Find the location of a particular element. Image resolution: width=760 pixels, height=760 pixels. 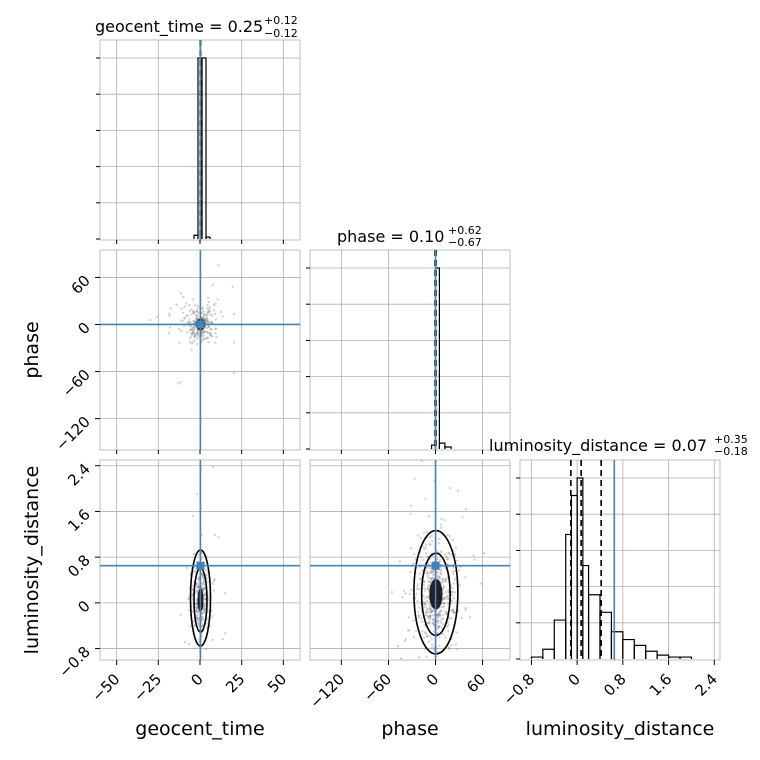

ytick-label-phase-3: 60 is located at coordinates (81, 285).